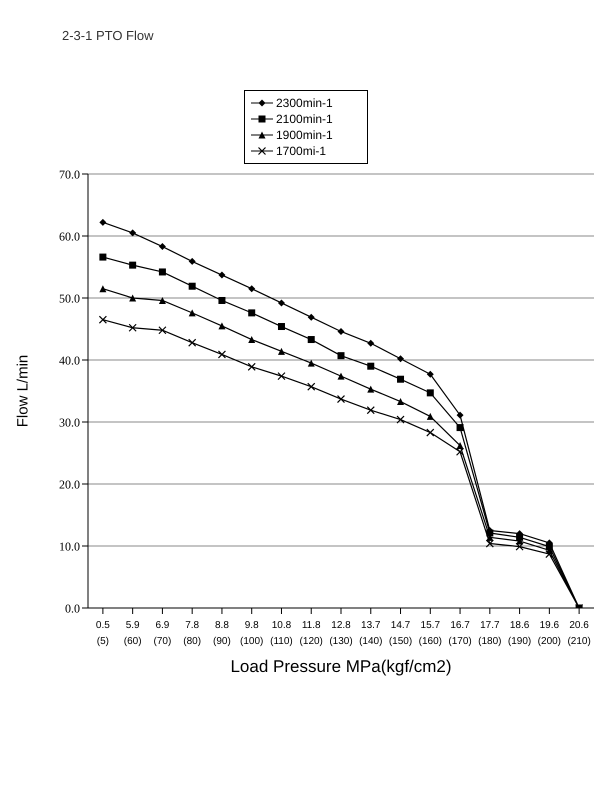  What do you see at coordinates (23, 391) in the screenshot?
I see `y-axis-title: Flow L/min` at bounding box center [23, 391].